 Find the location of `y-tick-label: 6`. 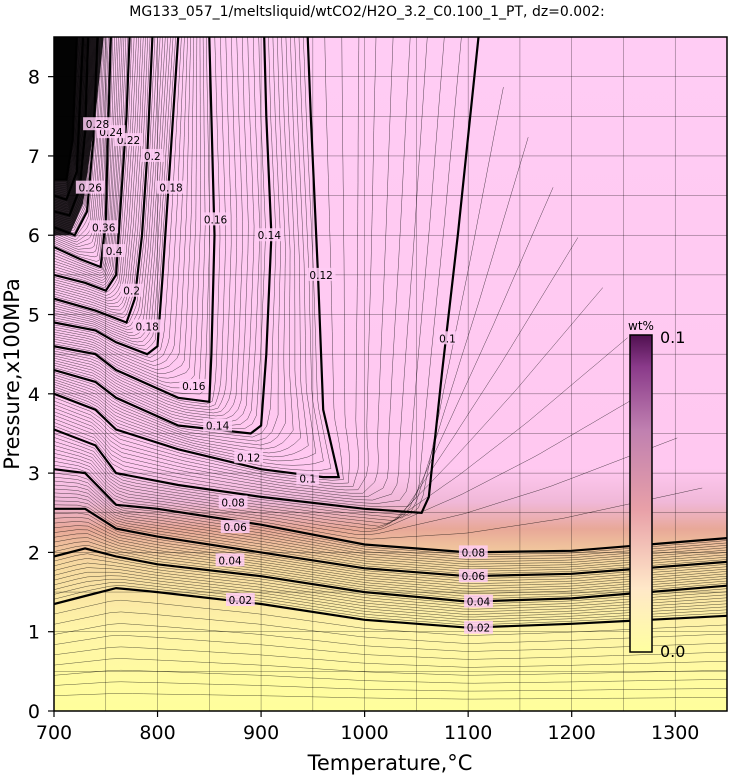

y-tick-label: 6 is located at coordinates (34, 236).